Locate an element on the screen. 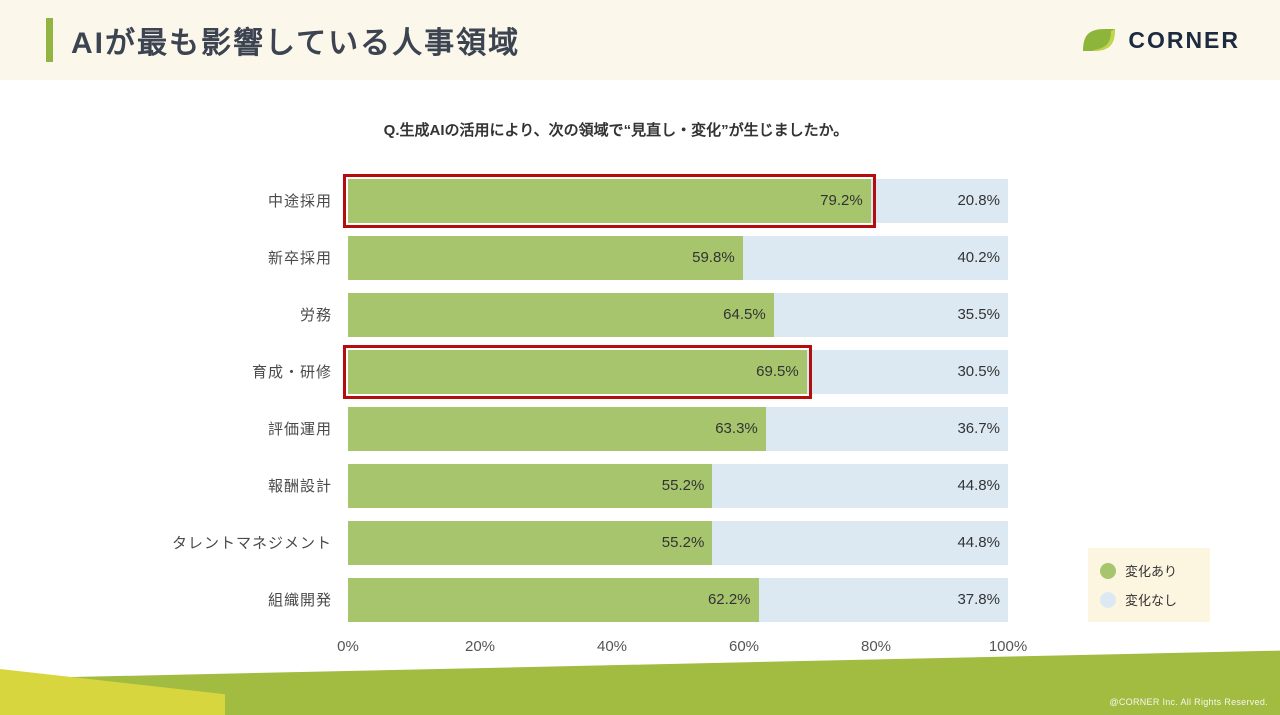 The image size is (1280, 715). bar-segment-nochange: 37.8% is located at coordinates (883, 599).